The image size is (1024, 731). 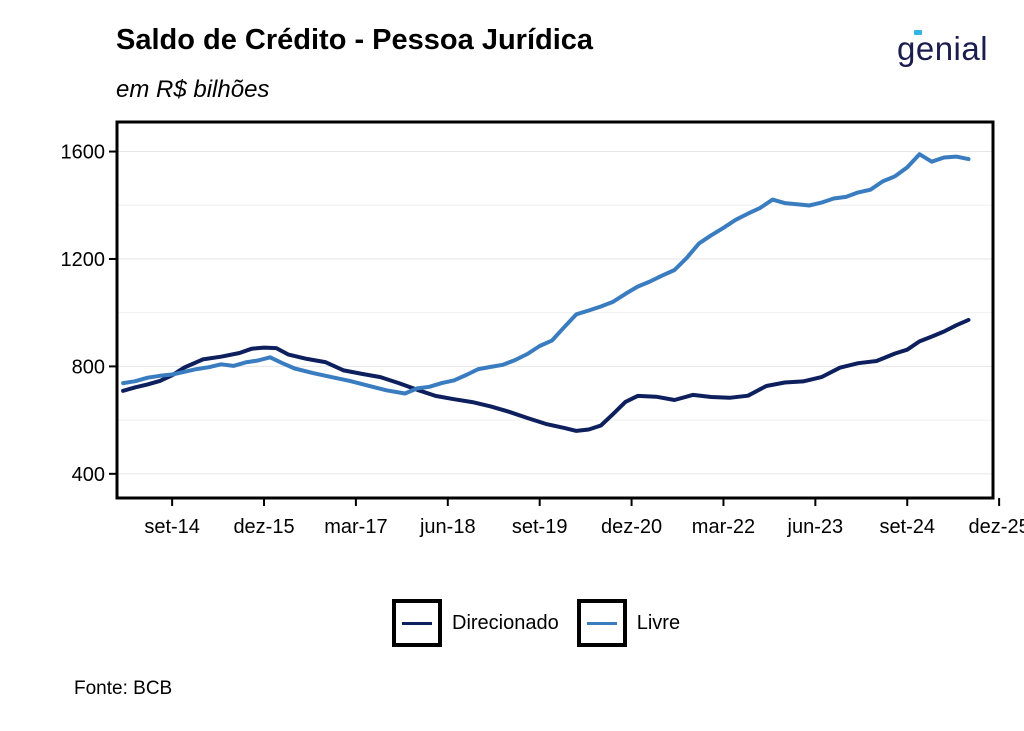 I want to click on legend-item-livre: Livre, so click(x=628, y=623).